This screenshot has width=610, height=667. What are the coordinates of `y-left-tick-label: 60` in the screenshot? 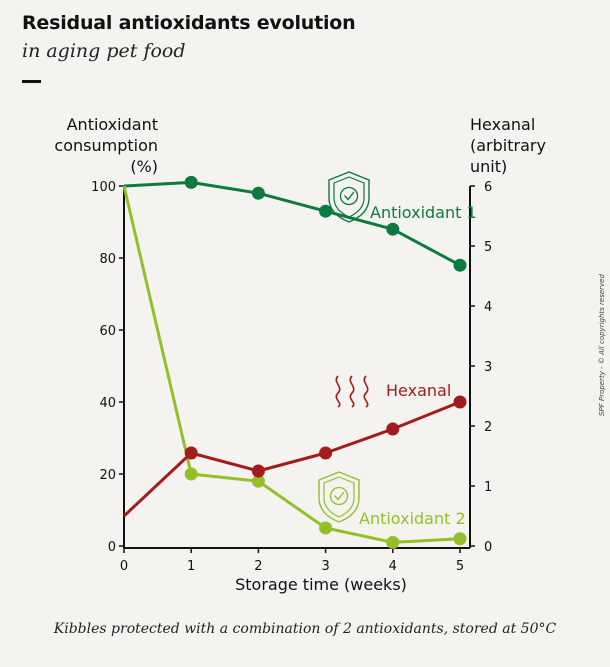 It's located at (107, 331).